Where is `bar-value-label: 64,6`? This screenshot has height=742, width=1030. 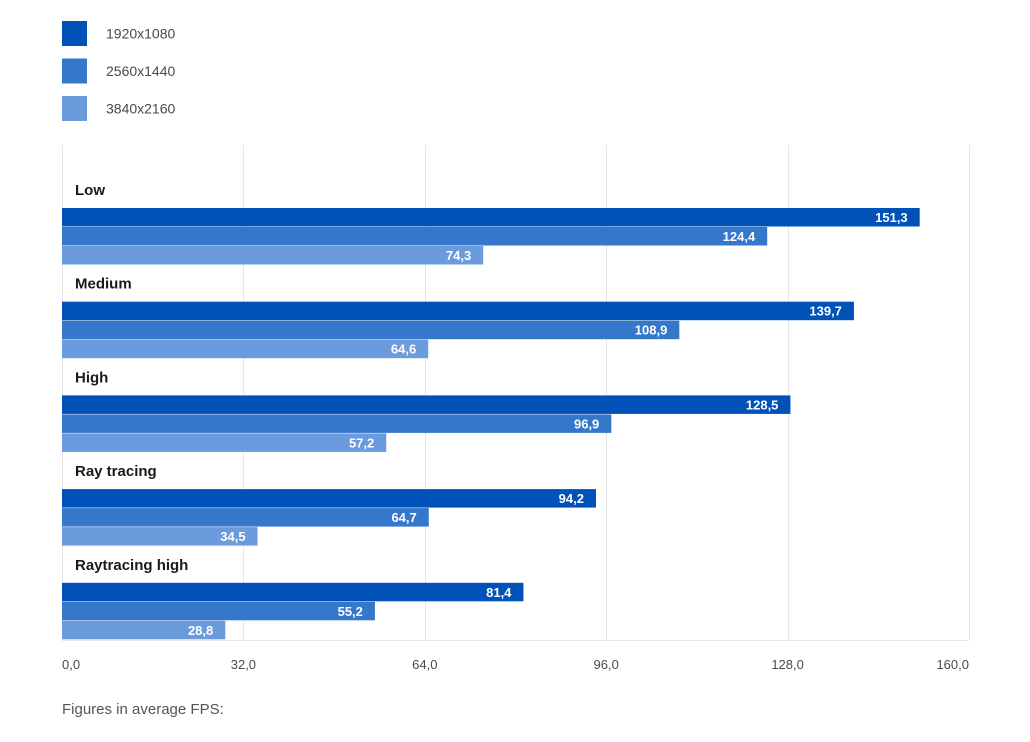
bar-value-label: 64,6 is located at coordinates (403, 349).